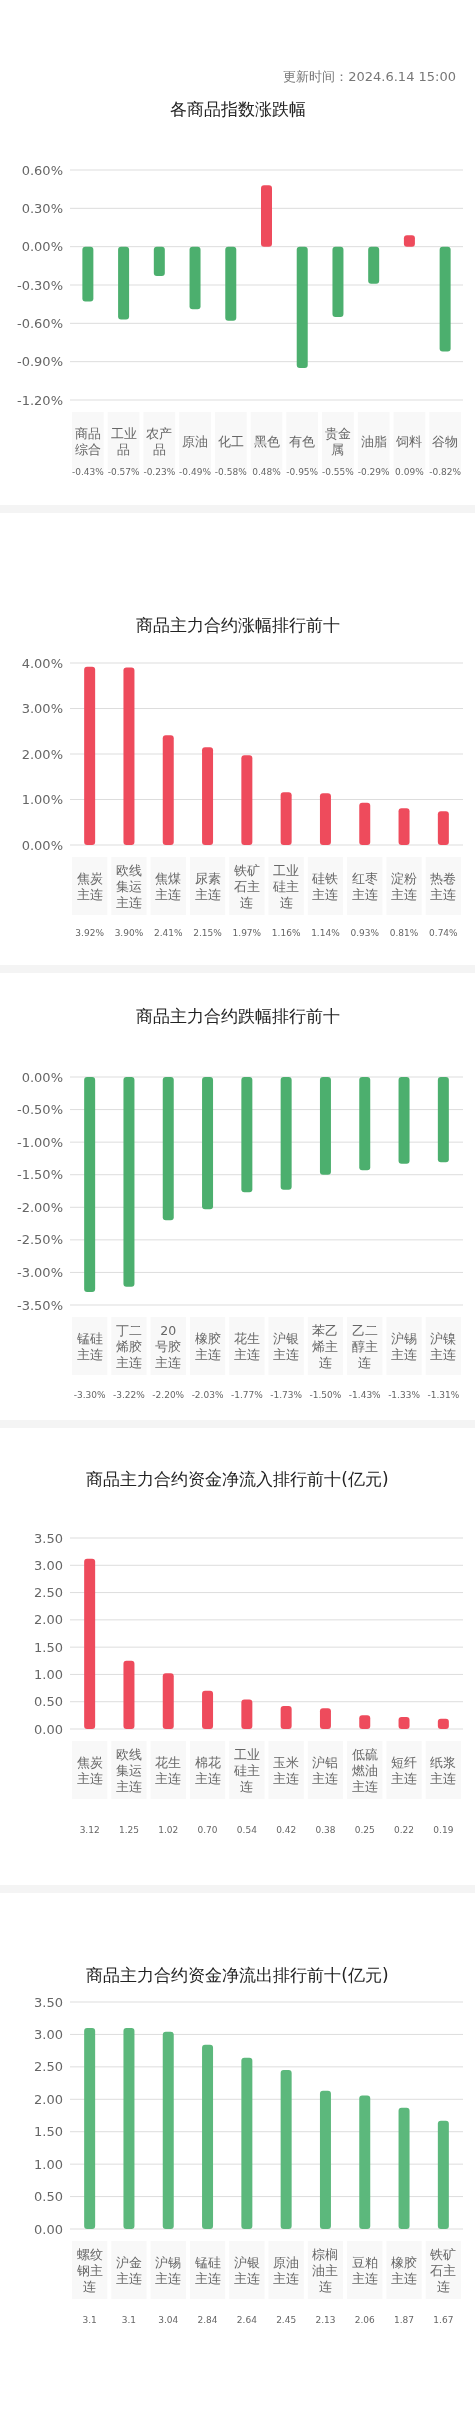 The image size is (475, 2416). What do you see at coordinates (286, 1770) in the screenshot?
I see `x-tick-label: 玉米主连` at bounding box center [286, 1770].